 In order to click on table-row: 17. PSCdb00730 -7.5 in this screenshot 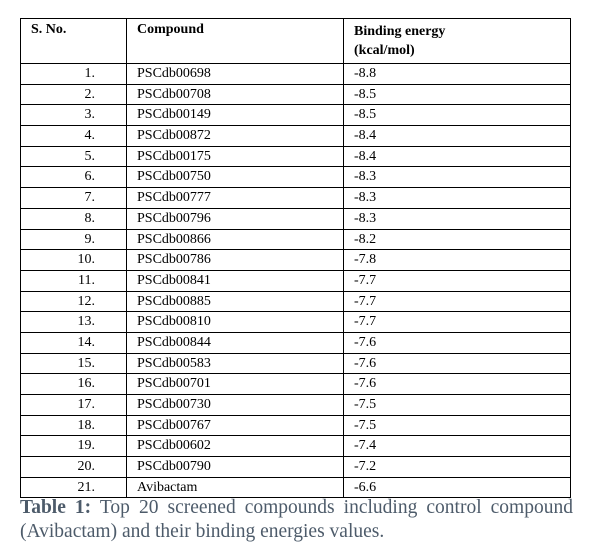, I will do `click(295, 405)`.